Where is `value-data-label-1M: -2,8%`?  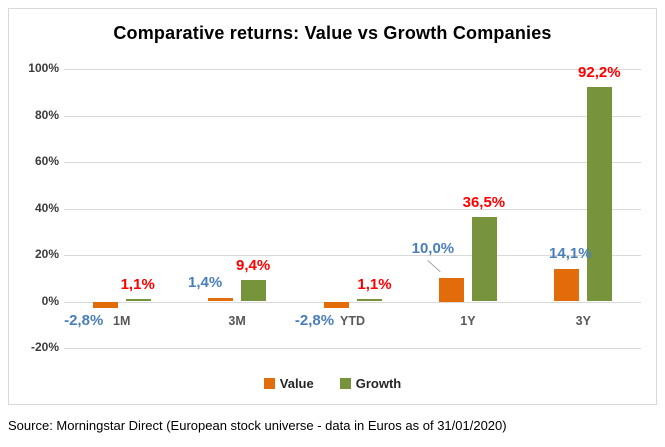 value-data-label-1M: -2,8% is located at coordinates (84, 320).